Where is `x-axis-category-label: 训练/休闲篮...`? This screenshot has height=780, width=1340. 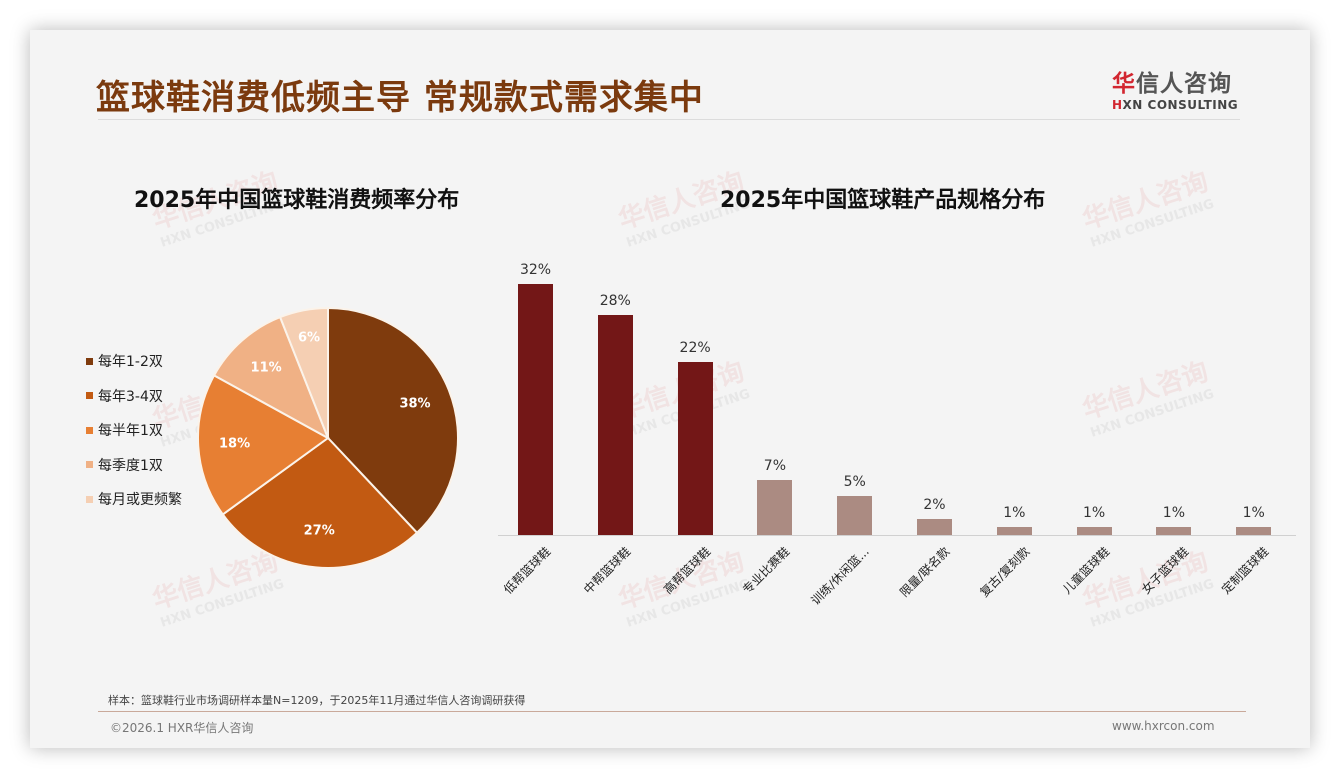
x-axis-category-label: 训练/休闲篮... is located at coordinates (840, 576).